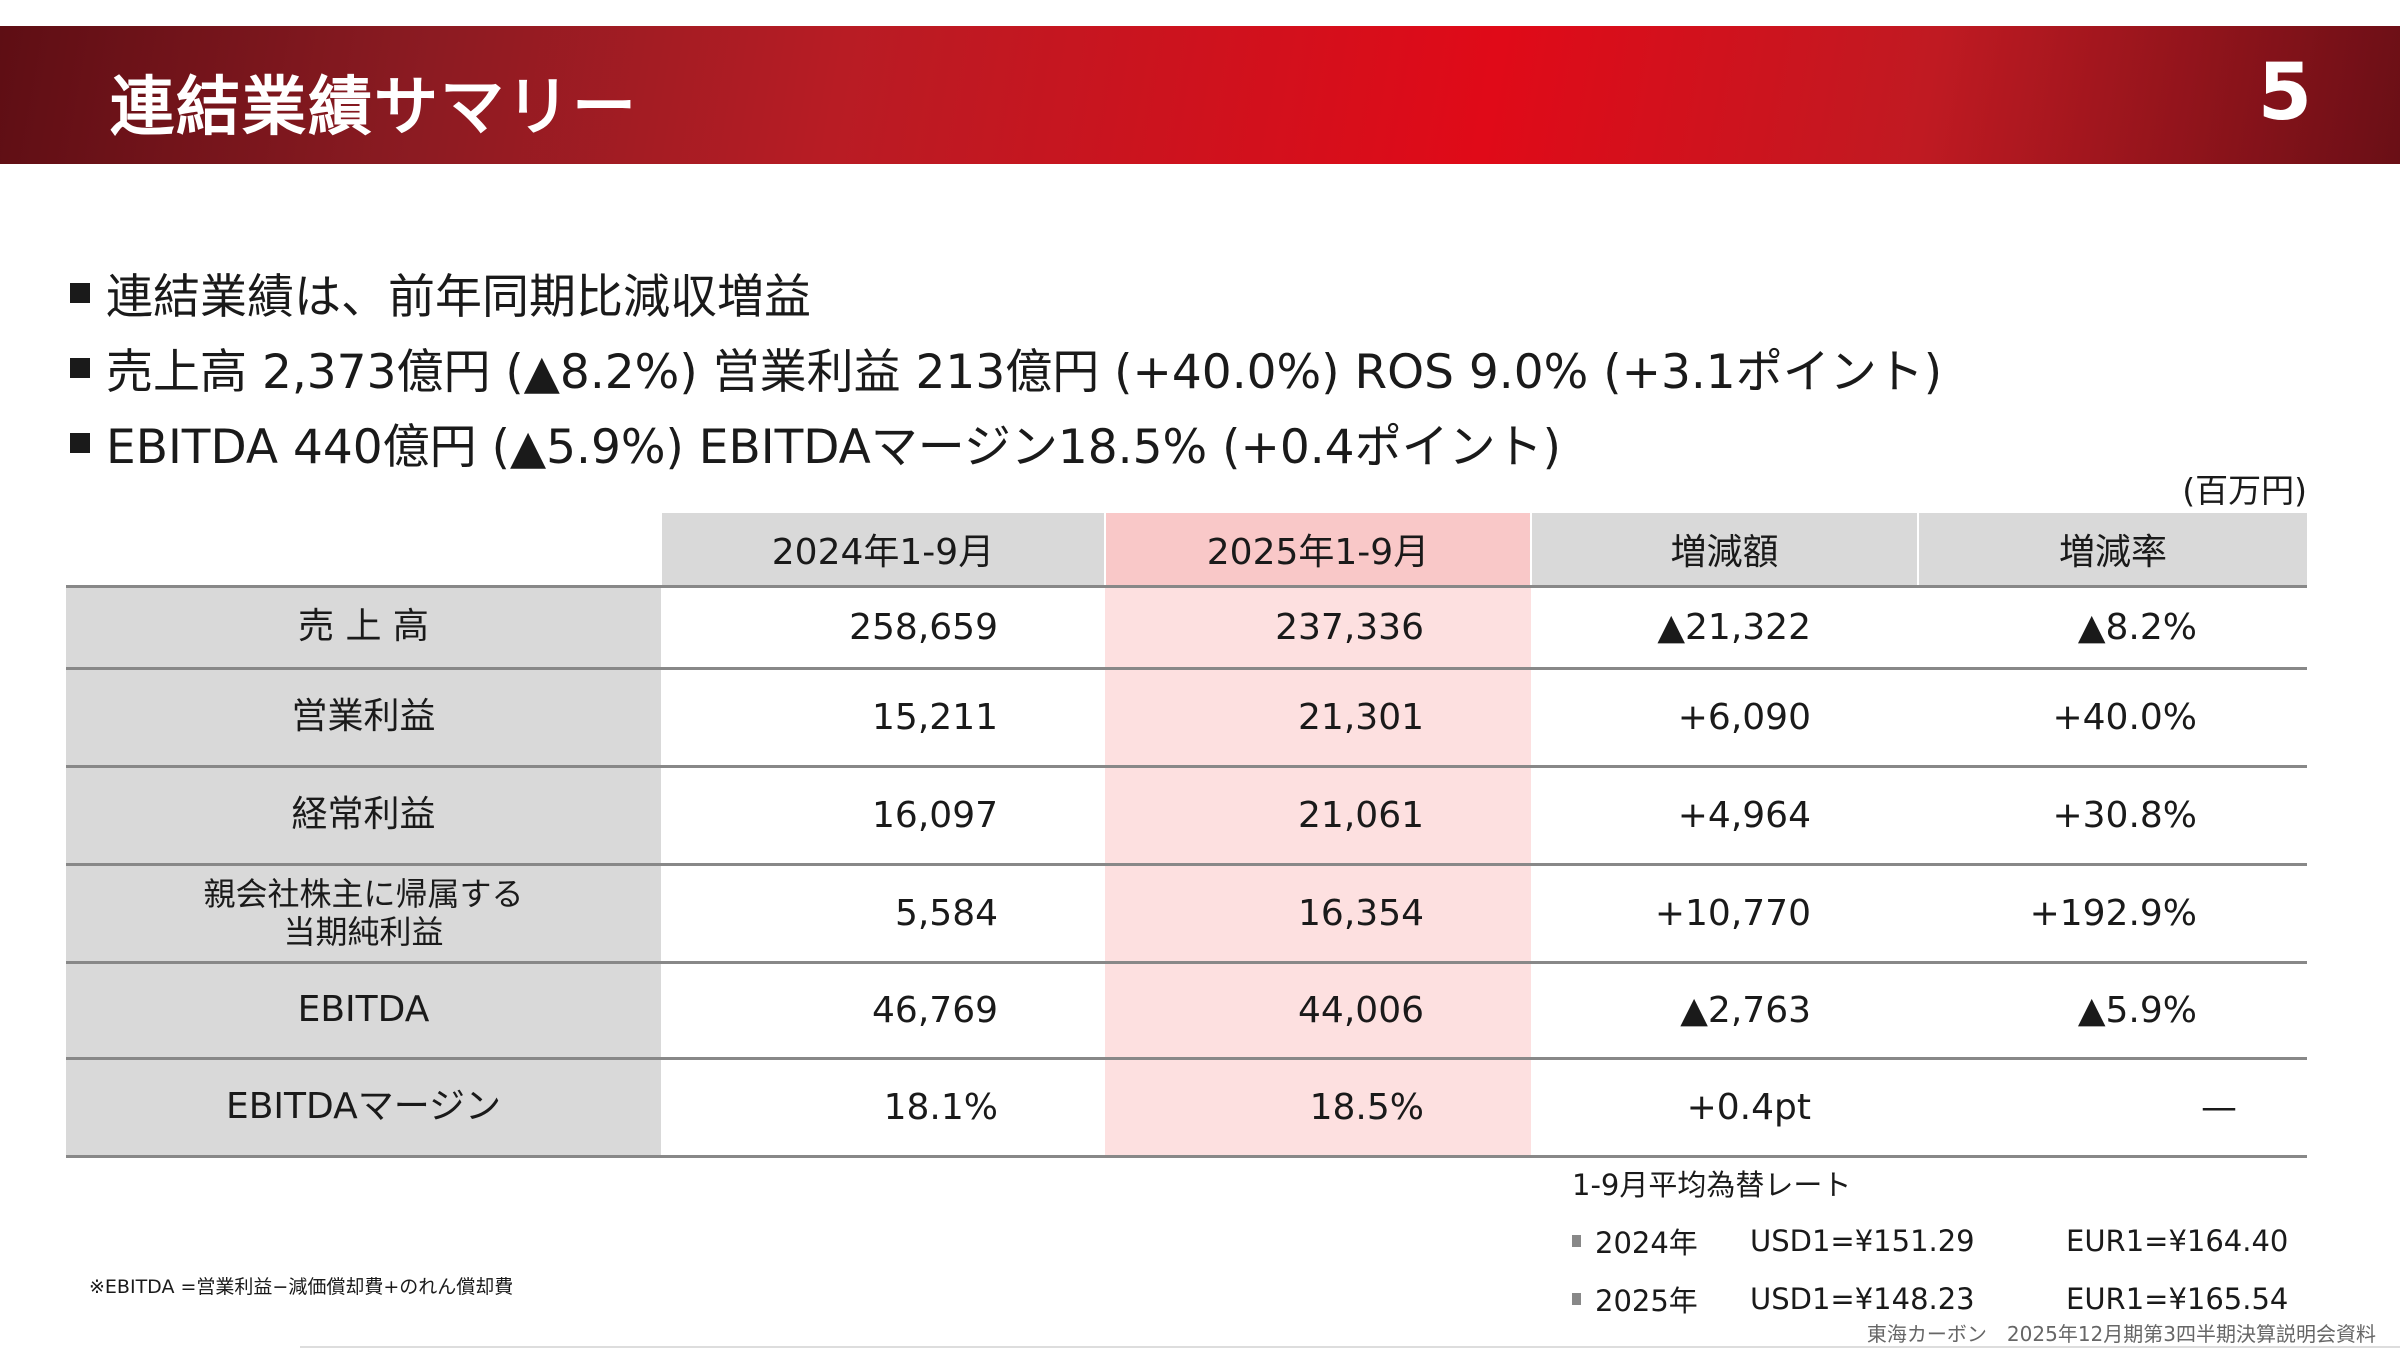 The image size is (2400, 1350). Describe the element at coordinates (1318, 626) in the screenshot. I see `cell-value: 237,336` at that location.